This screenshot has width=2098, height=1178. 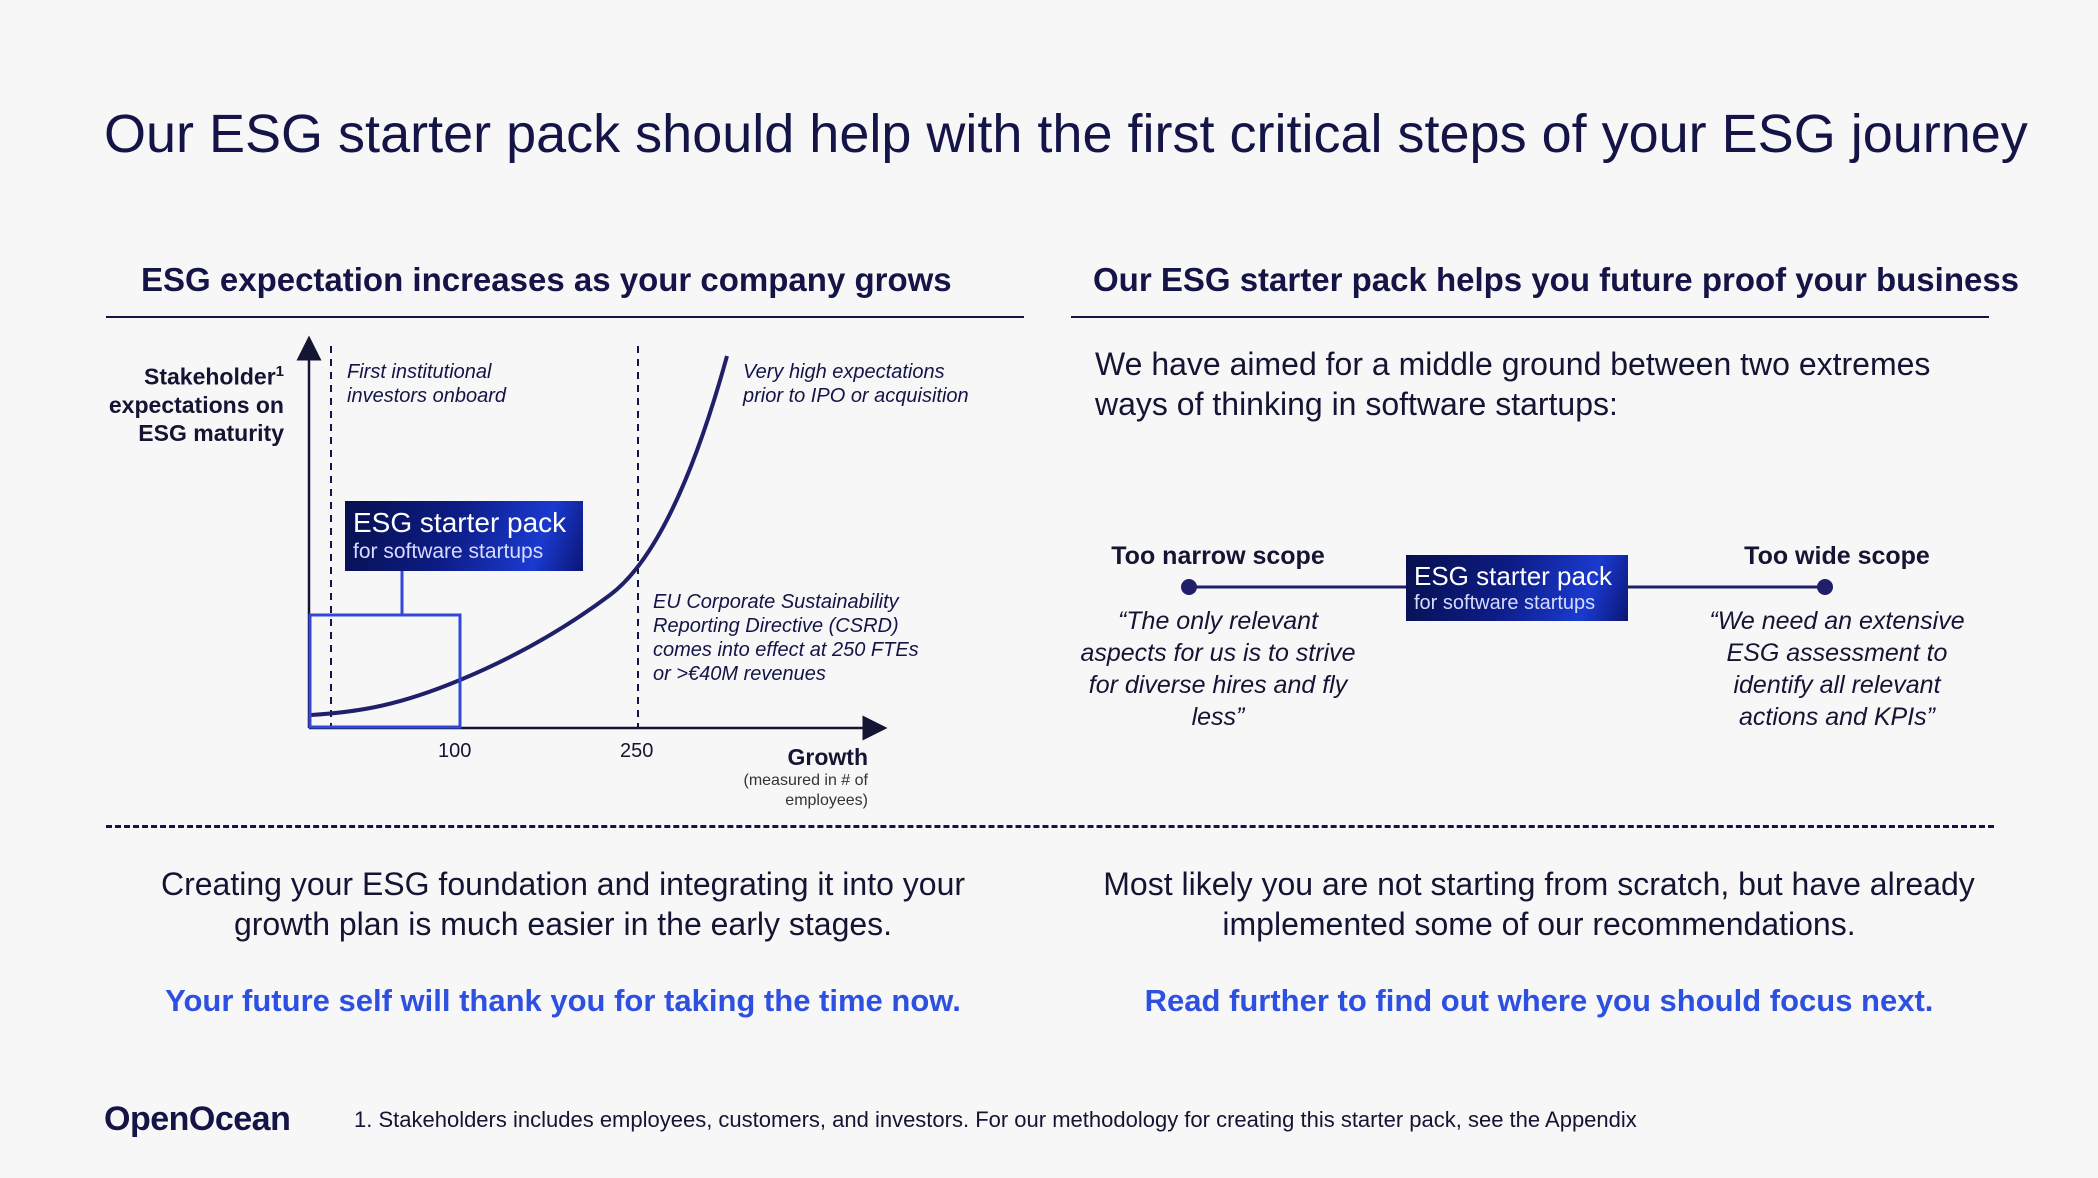 What do you see at coordinates (455, 751) in the screenshot?
I see `x-tick-100: 100` at bounding box center [455, 751].